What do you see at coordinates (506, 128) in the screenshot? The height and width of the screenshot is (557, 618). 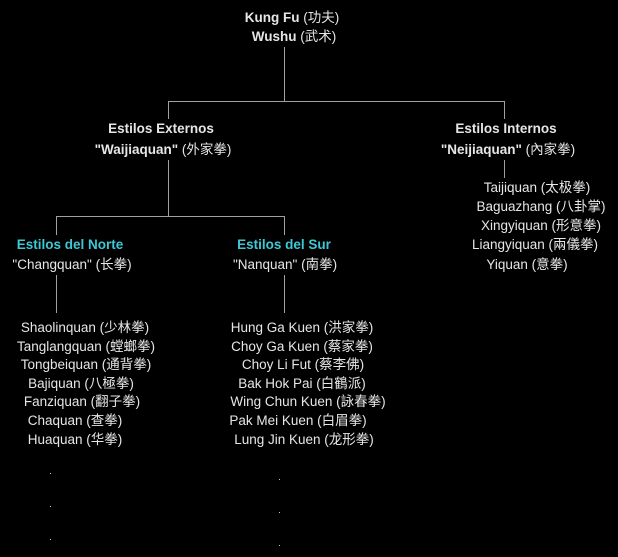 I see `internal-title: Estilos Internos` at bounding box center [506, 128].